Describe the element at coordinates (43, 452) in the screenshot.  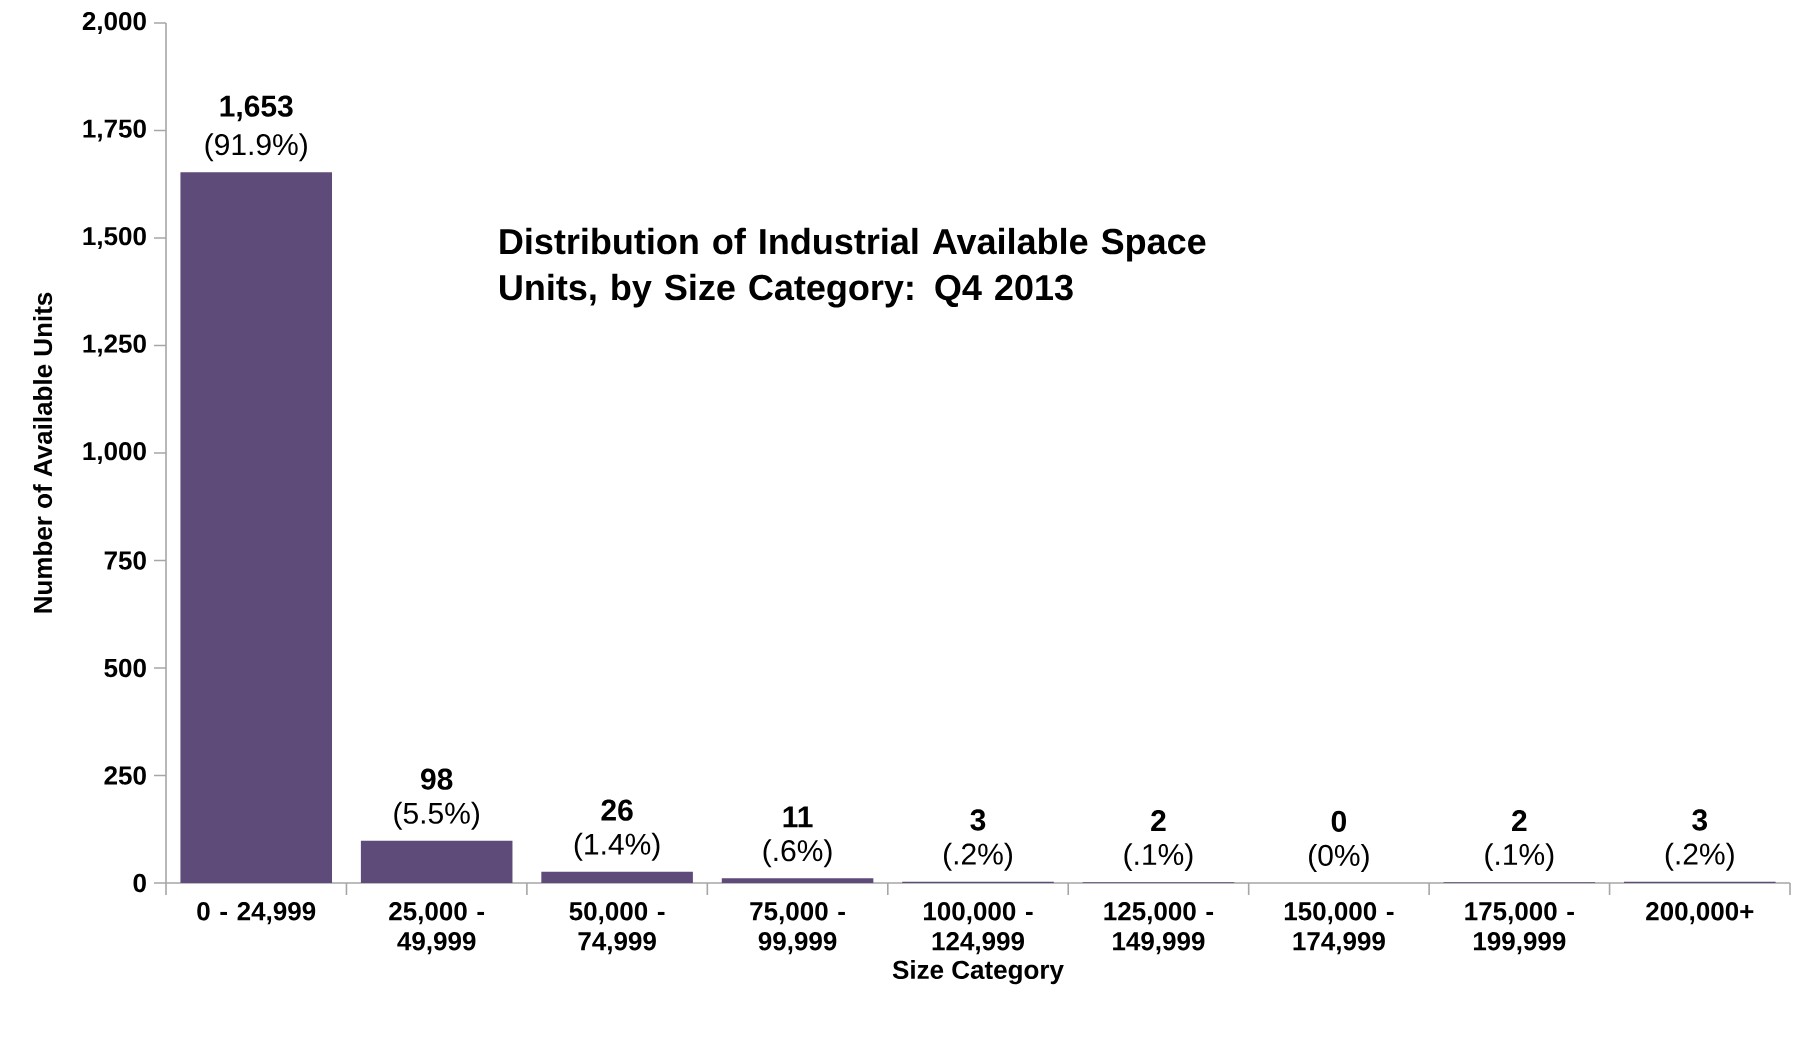
I see `y-axis-title: Number of Available Units` at that location.